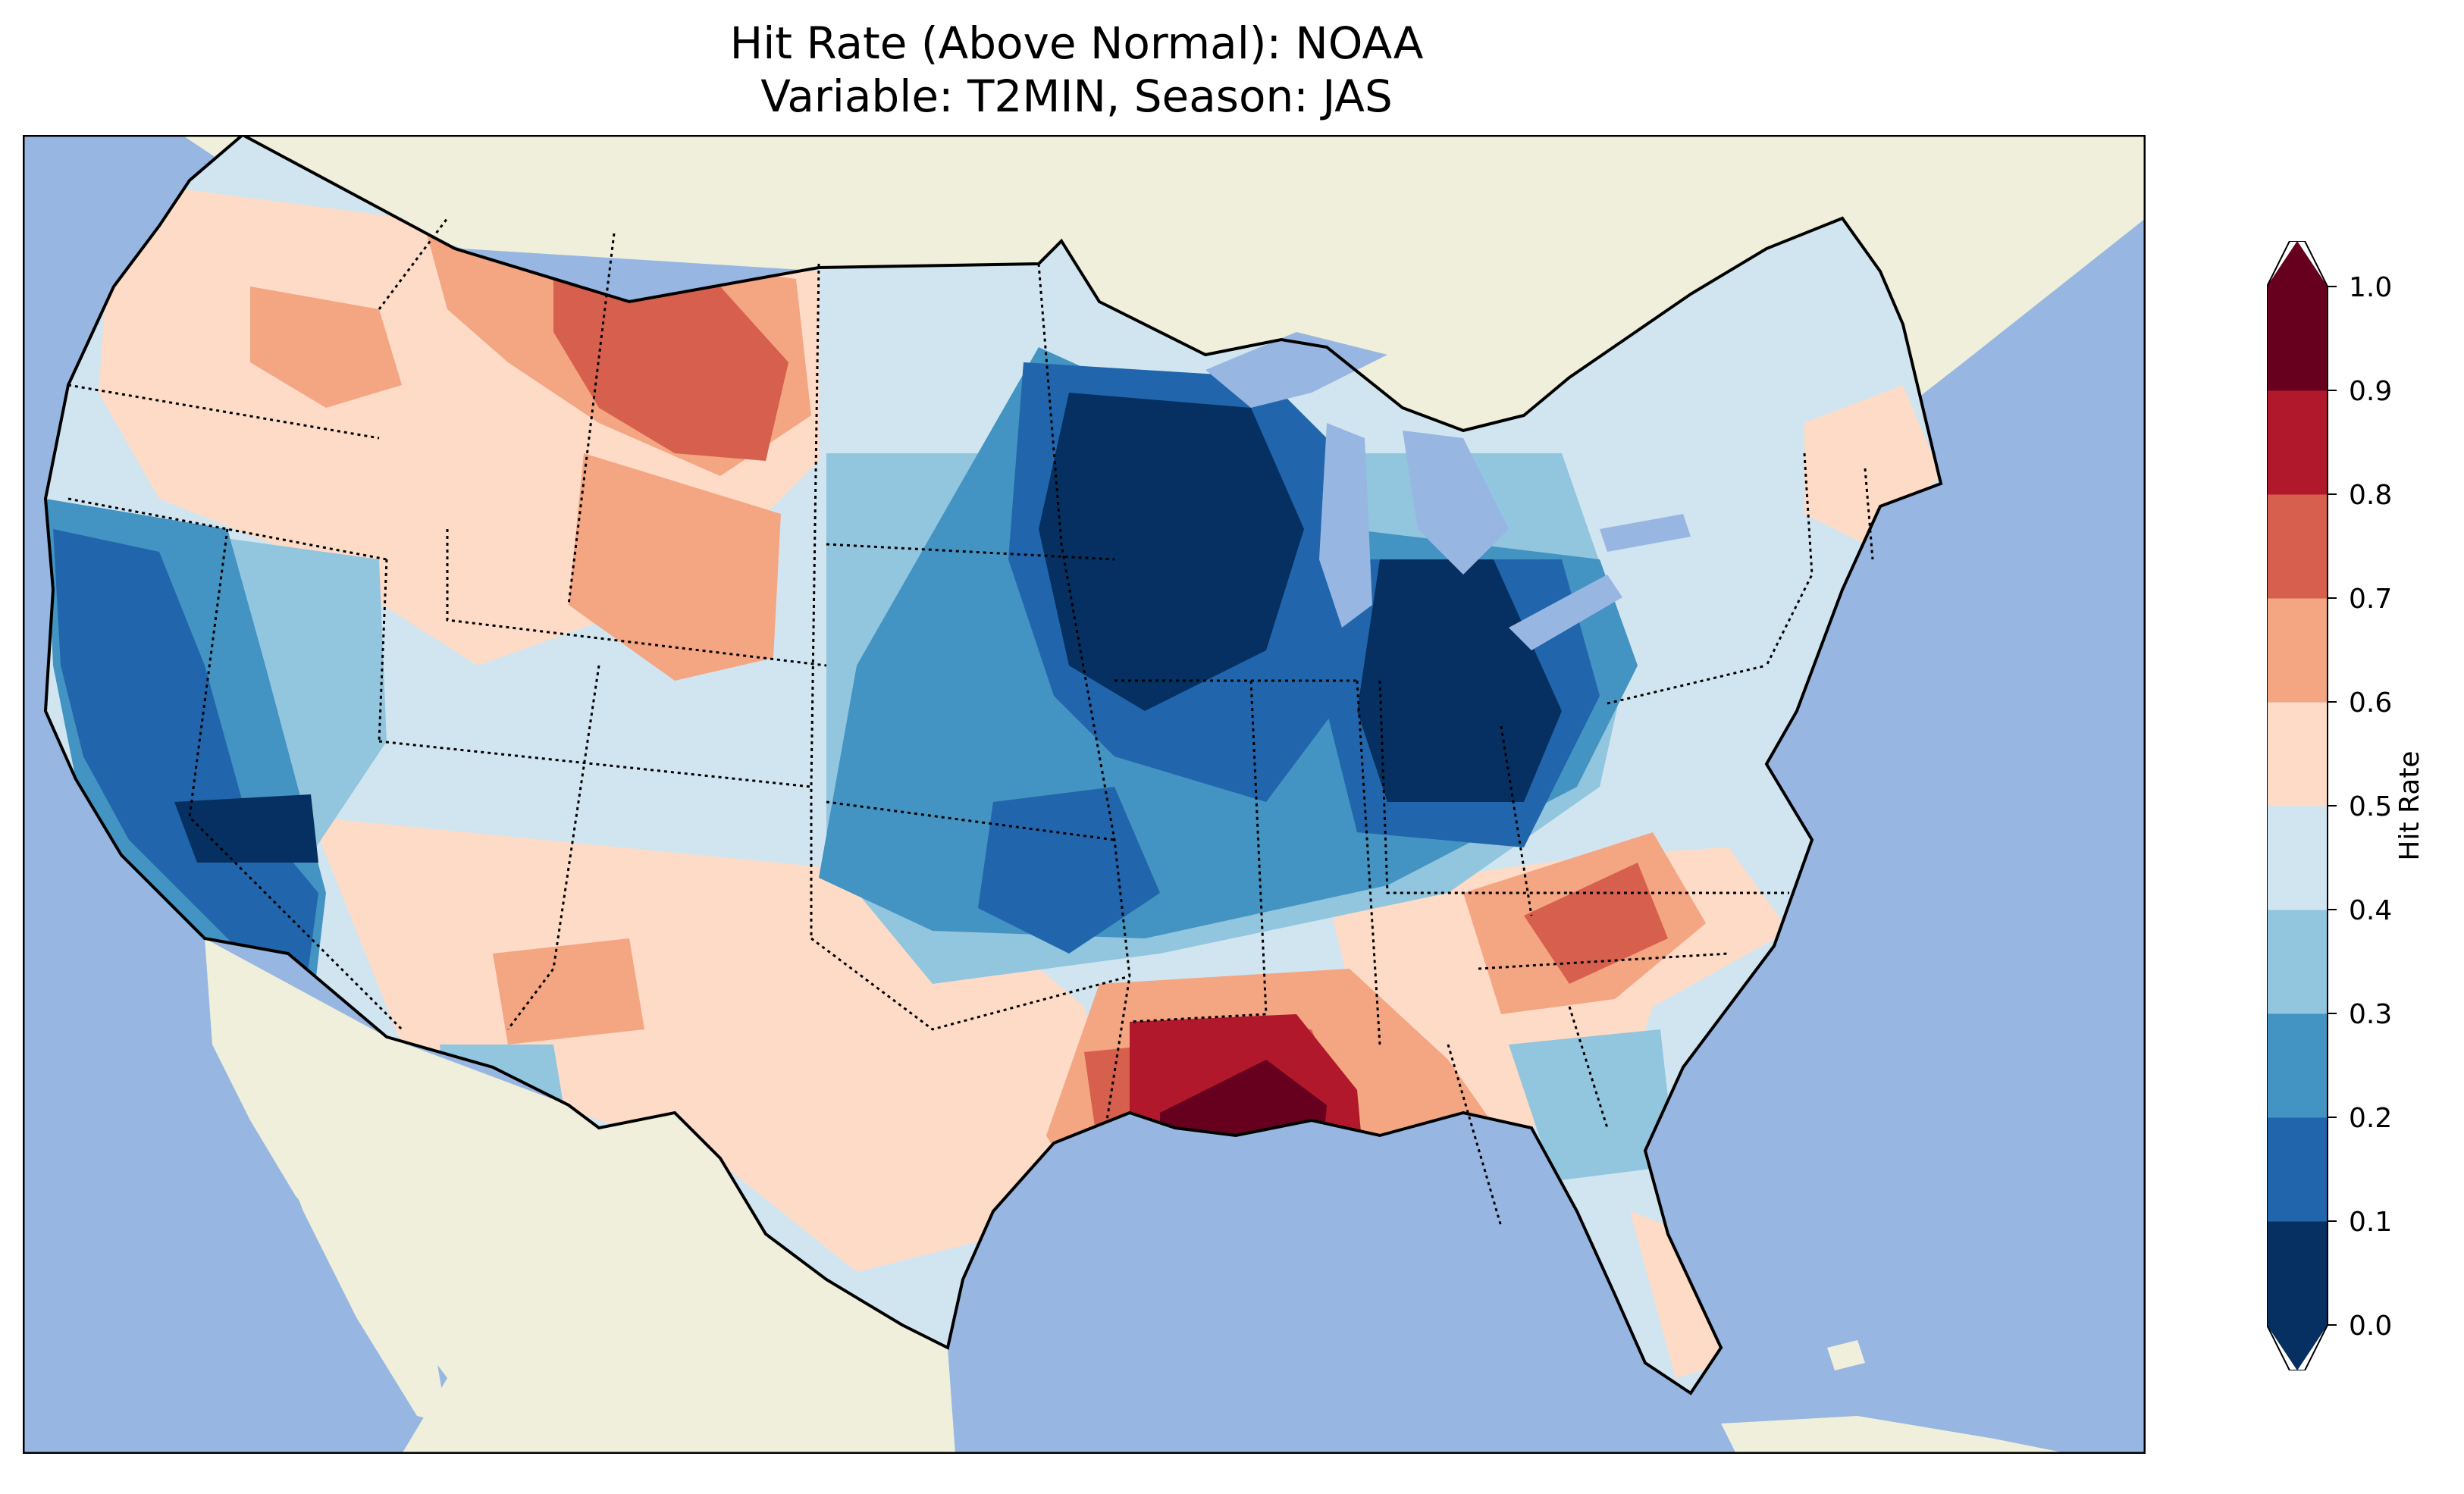 The height and width of the screenshot is (1494, 2464). I want to click on title-line-1: Hit Rate (Above Normal): NOAA, so click(1076, 43).